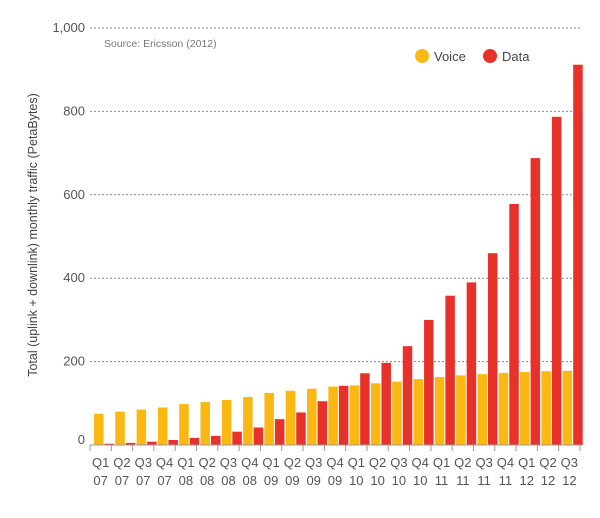  I want to click on y-tick-label: 200, so click(74, 361).